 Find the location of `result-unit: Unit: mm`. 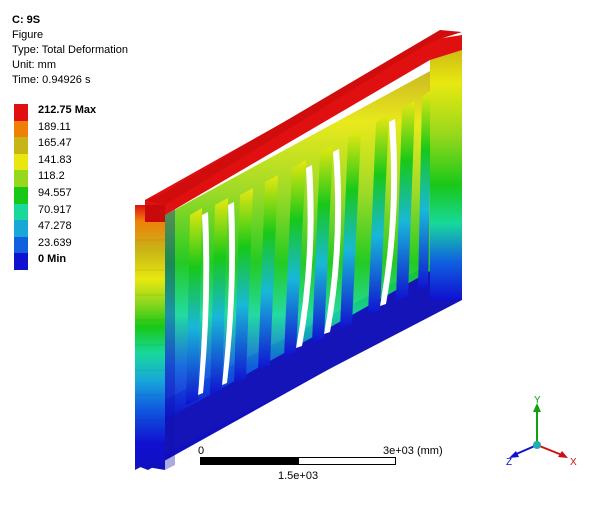

result-unit: Unit: mm is located at coordinates (34, 65).